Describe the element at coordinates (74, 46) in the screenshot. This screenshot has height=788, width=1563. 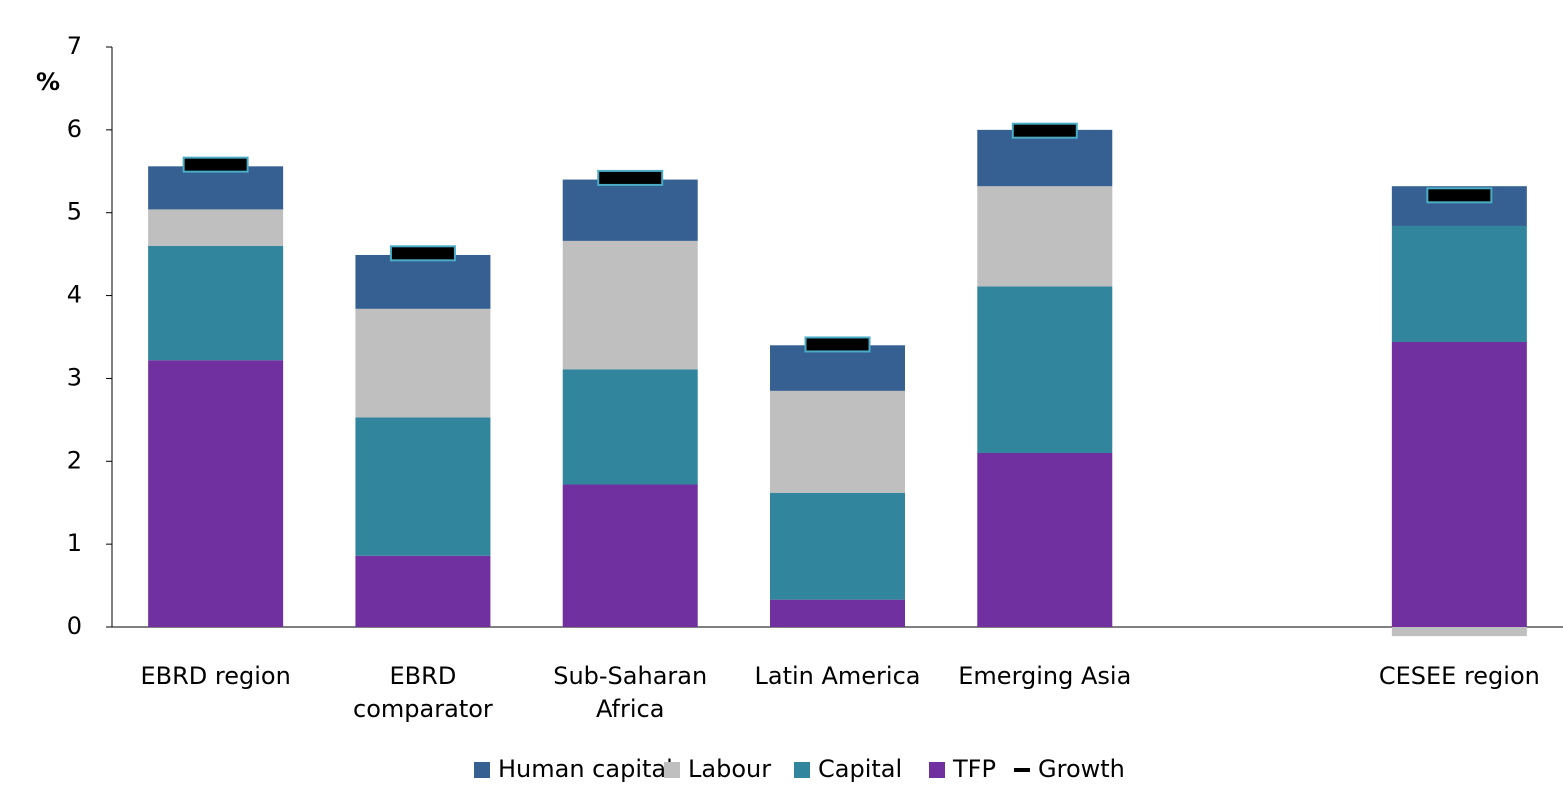
I see `y-tick-label: 7` at that location.